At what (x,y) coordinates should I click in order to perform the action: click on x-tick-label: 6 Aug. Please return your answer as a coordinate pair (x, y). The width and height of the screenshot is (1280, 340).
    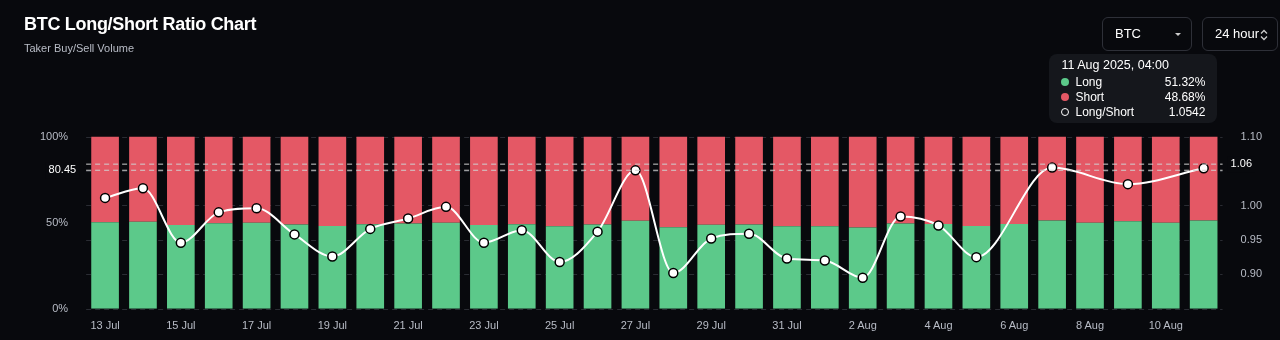
    Looking at the image, I should click on (1014, 325).